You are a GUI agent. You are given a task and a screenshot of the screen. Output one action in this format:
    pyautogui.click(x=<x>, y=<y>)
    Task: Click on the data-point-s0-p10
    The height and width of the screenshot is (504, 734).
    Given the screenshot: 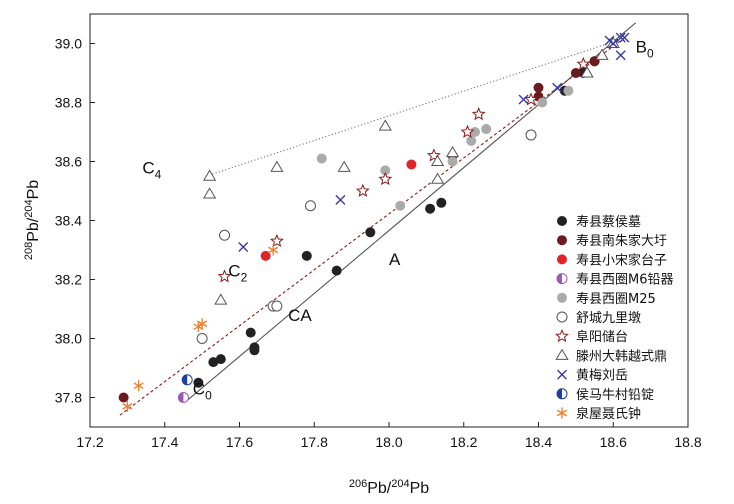 What is the action you would take?
    pyautogui.click(x=441, y=202)
    